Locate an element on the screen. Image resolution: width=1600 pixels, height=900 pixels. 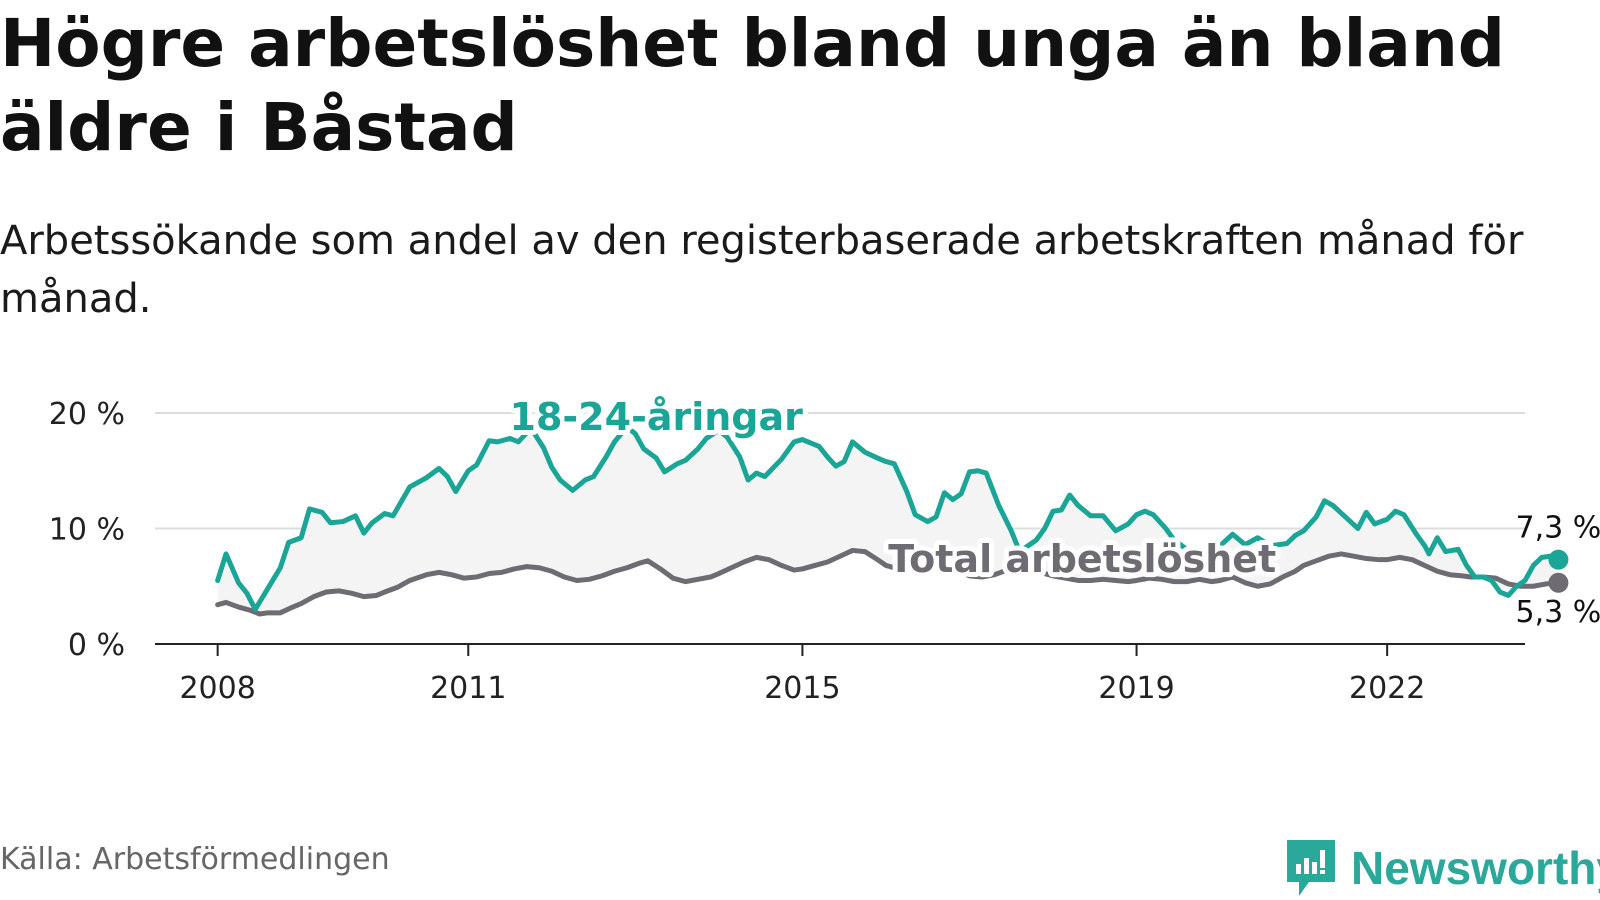
series-line-total is located at coordinates (888, 582).